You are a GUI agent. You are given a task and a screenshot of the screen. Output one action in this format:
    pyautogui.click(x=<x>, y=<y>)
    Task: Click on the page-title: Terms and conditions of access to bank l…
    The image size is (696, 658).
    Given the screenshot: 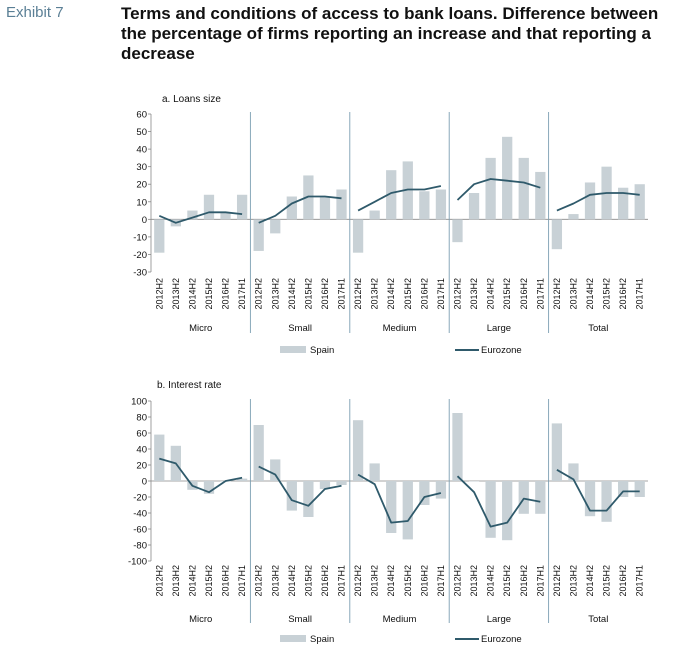 What is the action you would take?
    pyautogui.click(x=390, y=33)
    